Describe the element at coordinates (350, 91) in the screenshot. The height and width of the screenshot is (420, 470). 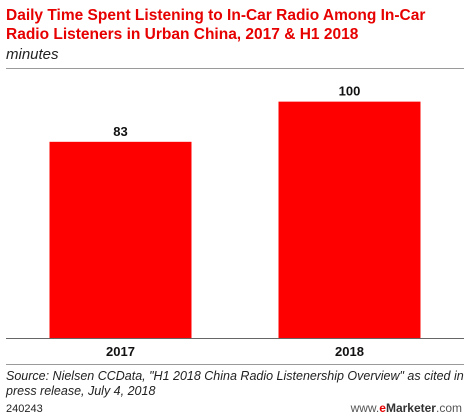
I see `data-label-2018: 100` at that location.